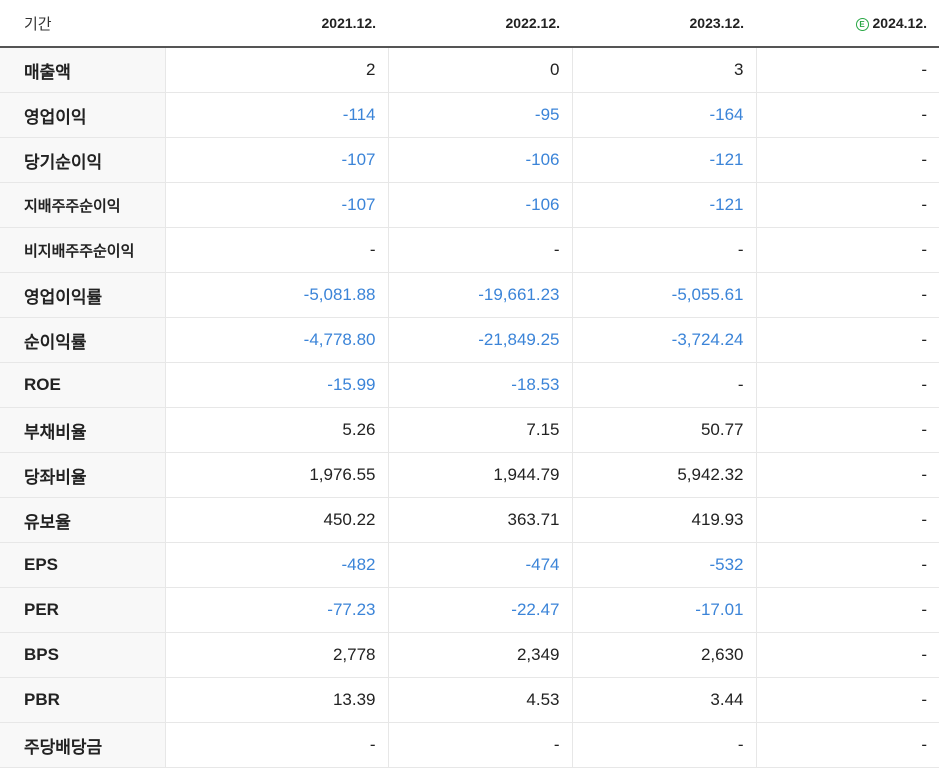 The height and width of the screenshot is (768, 939). I want to click on table-row: BPS 2,778 2,349 2,630 -, so click(469, 655).